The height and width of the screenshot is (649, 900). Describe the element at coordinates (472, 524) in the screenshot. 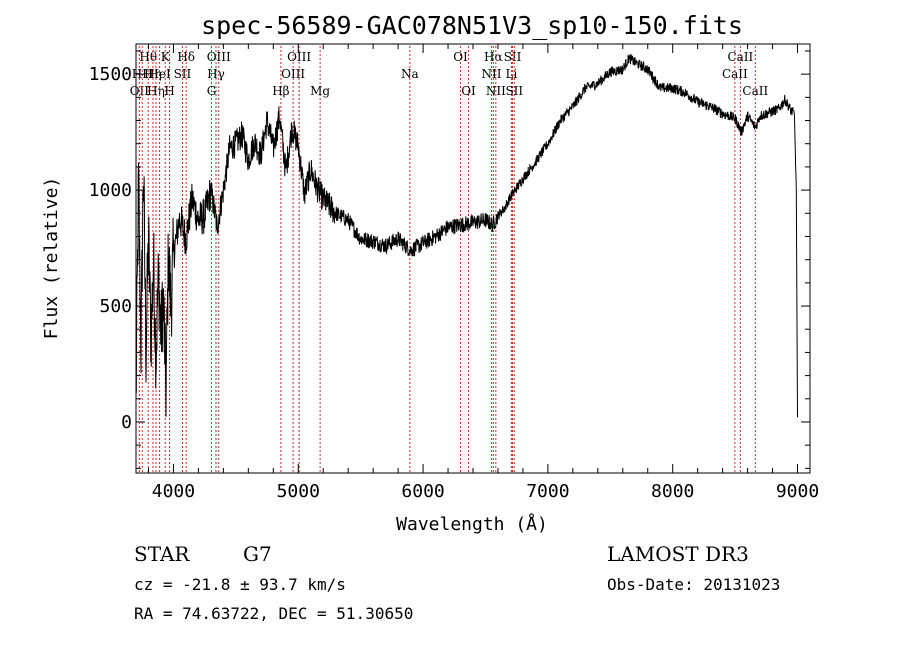

I see `x-axis-label: Wavelength (Å)` at that location.